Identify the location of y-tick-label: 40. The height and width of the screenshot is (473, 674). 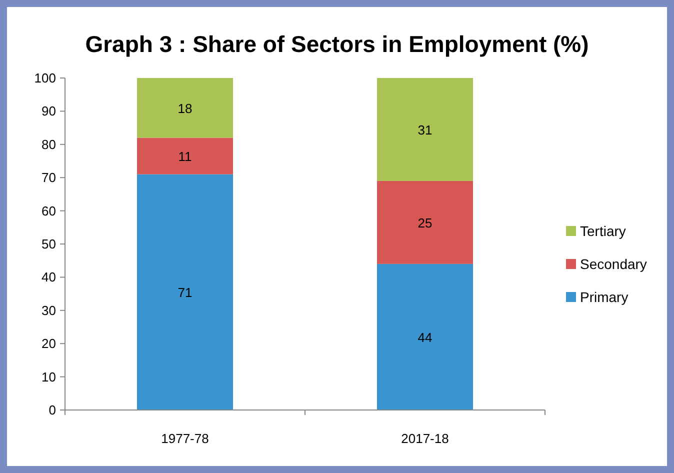
(49, 277).